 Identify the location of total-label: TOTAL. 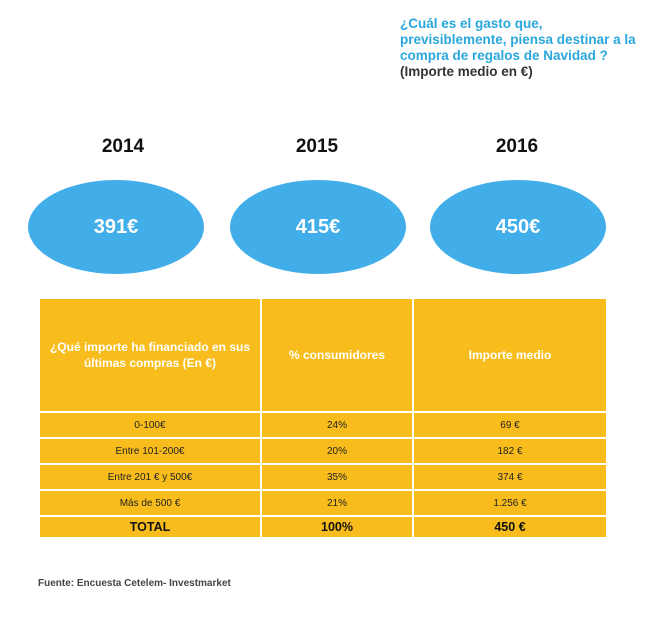
(150, 527).